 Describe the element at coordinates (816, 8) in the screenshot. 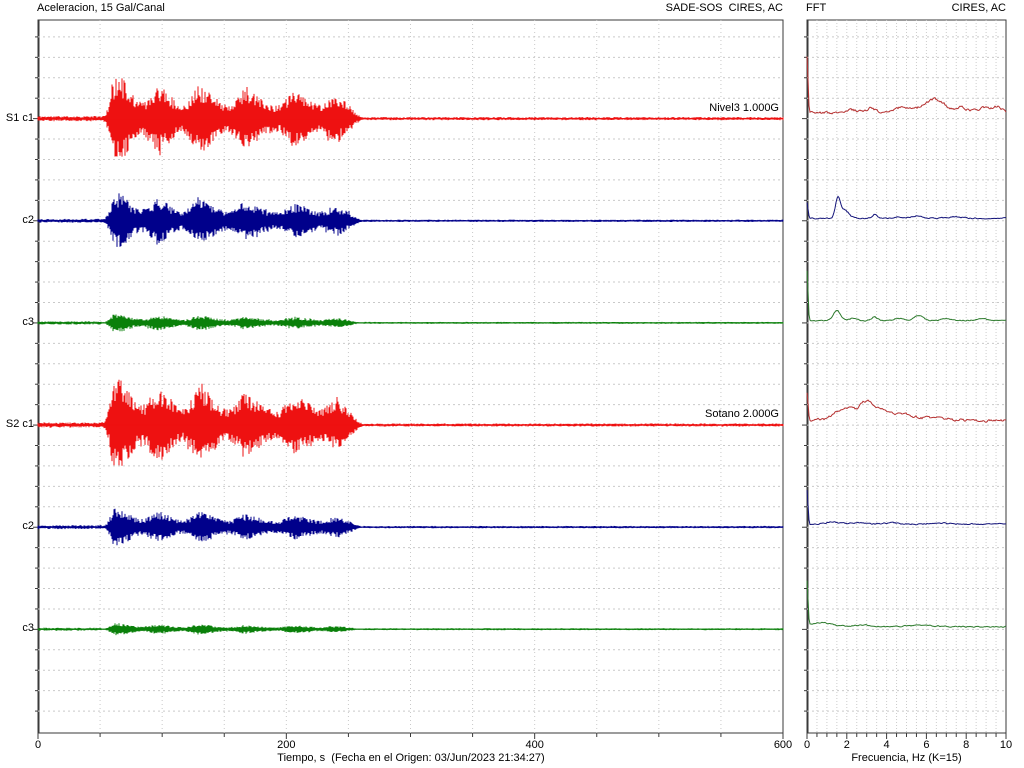

I see `fft-panel-title: FFT` at that location.